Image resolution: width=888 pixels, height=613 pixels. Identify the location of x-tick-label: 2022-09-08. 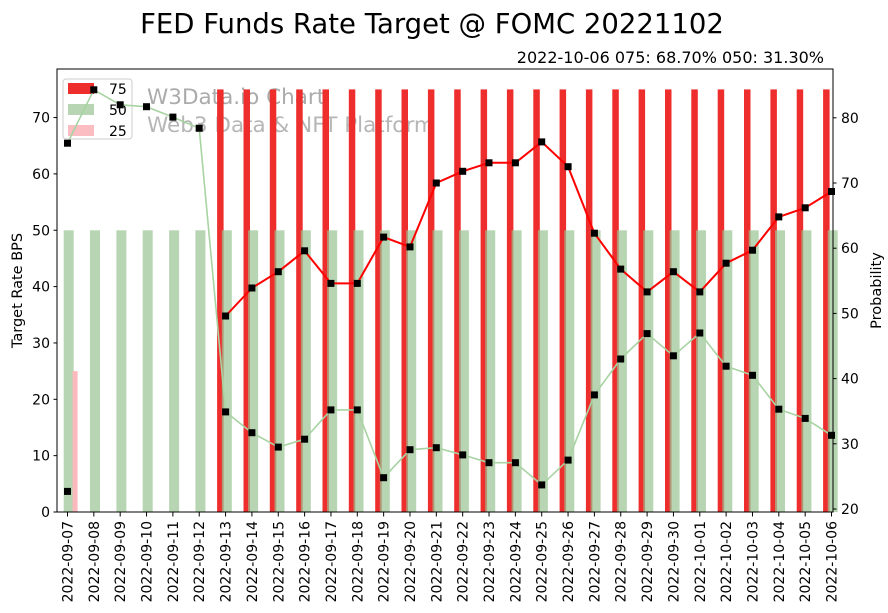
(95, 561).